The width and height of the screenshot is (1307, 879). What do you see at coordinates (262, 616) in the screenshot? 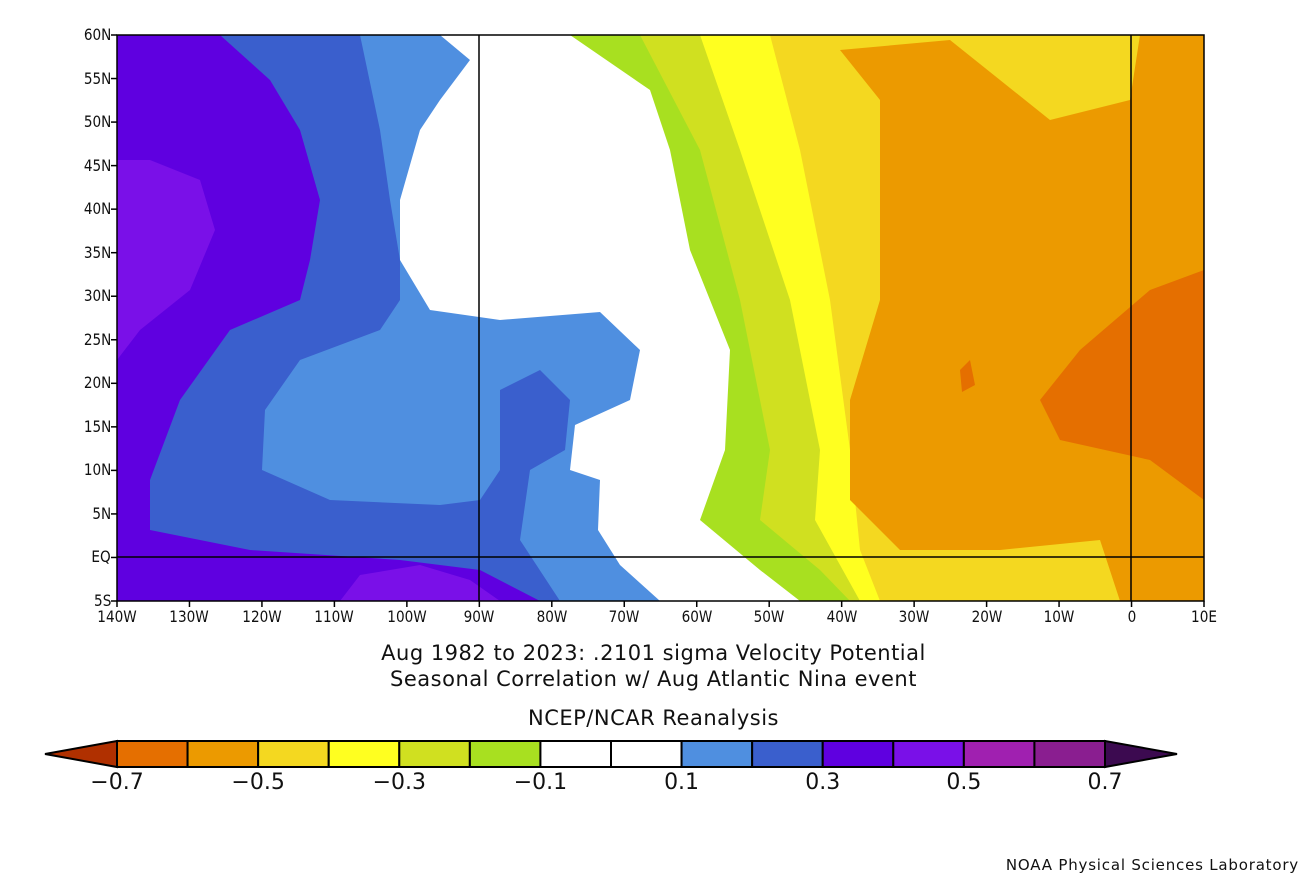
I see `lon-tick-label: 120W` at bounding box center [262, 616].